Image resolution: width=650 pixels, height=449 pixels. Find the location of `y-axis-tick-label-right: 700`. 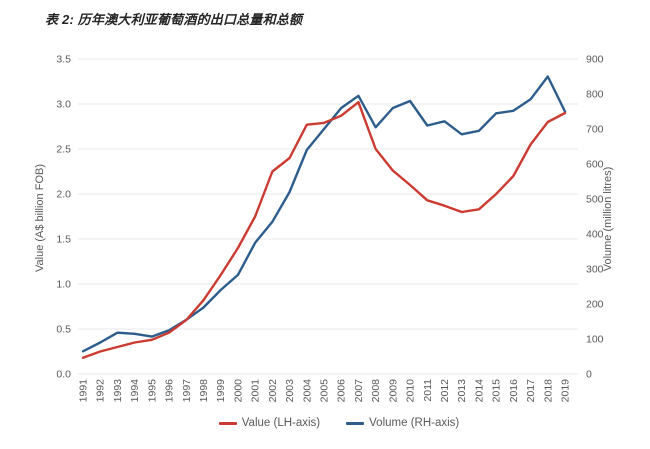

y-axis-tick-label-right: 700 is located at coordinates (595, 130).